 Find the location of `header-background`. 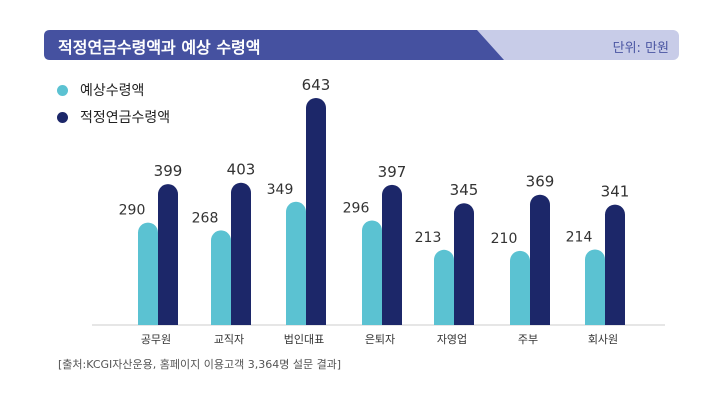

header-background is located at coordinates (361, 45).